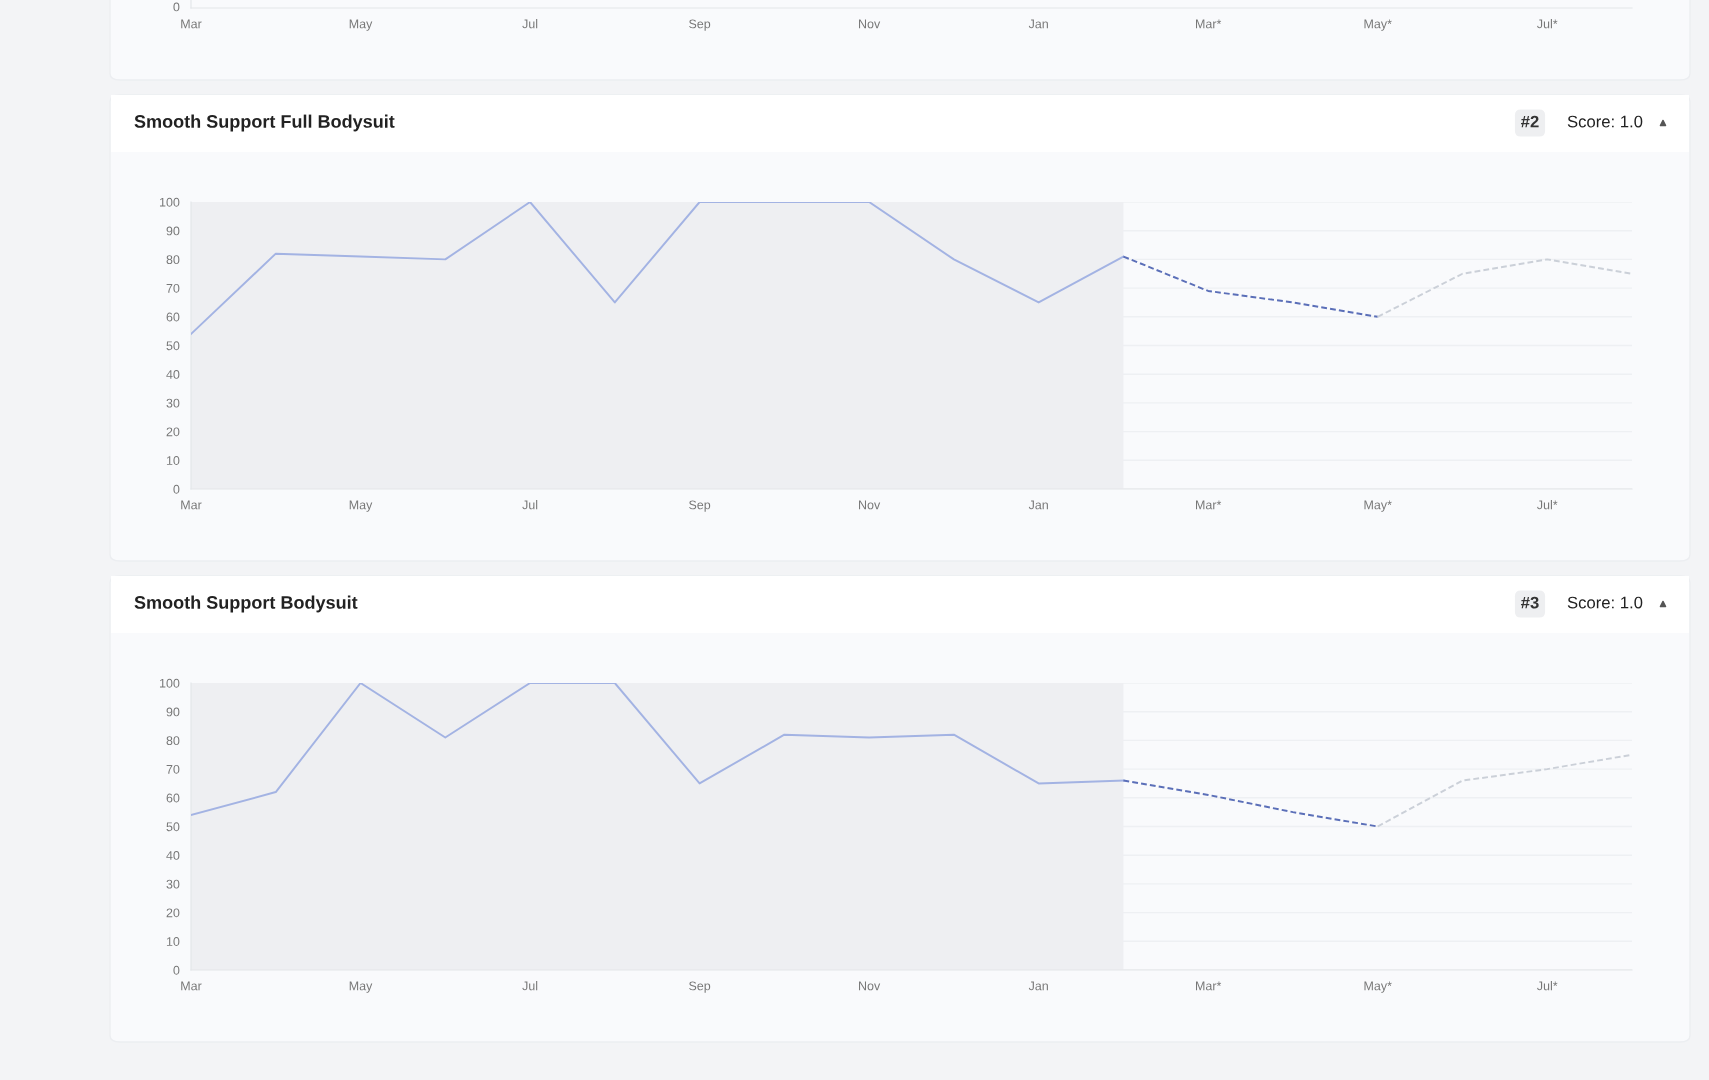 The height and width of the screenshot is (1080, 1709). I want to click on category-label: May, so click(361, 25).